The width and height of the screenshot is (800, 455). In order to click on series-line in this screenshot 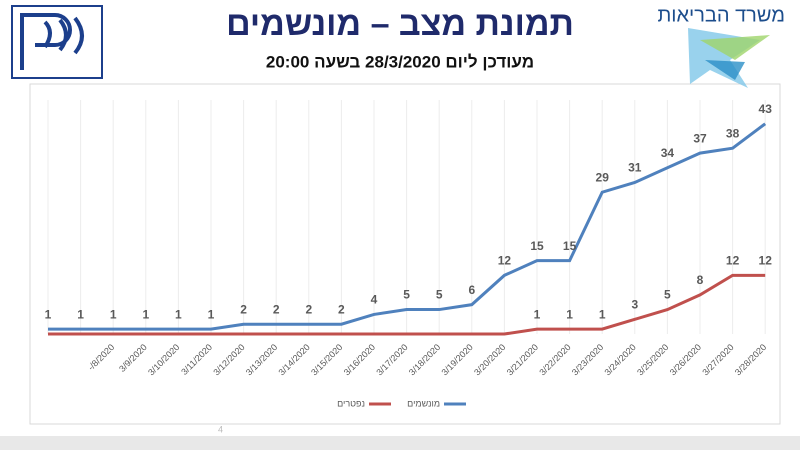, I will do `click(407, 304)`.